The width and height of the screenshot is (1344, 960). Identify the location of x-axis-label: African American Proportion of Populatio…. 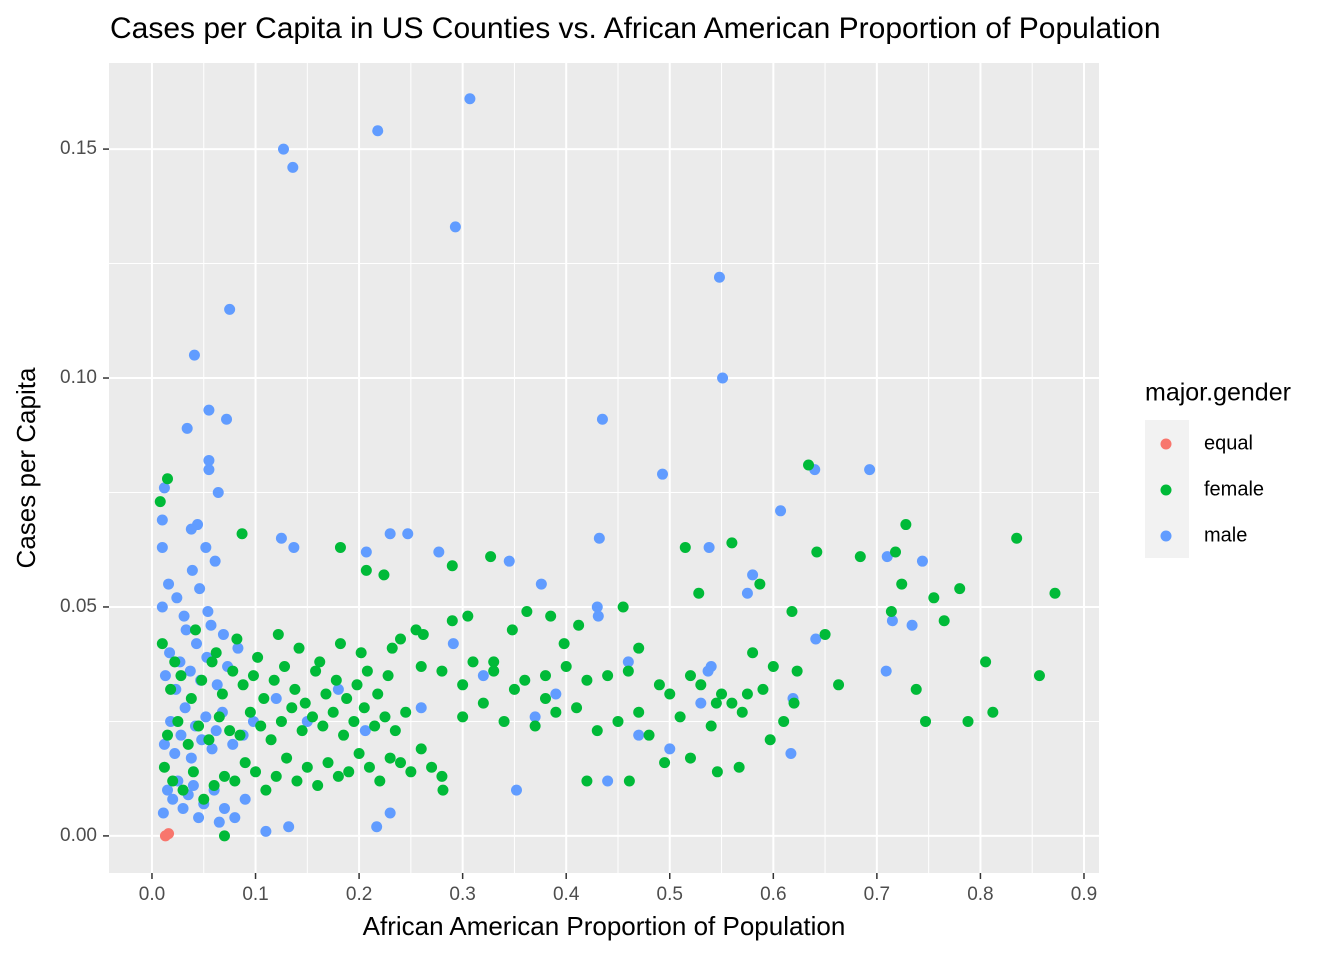
(604, 926).